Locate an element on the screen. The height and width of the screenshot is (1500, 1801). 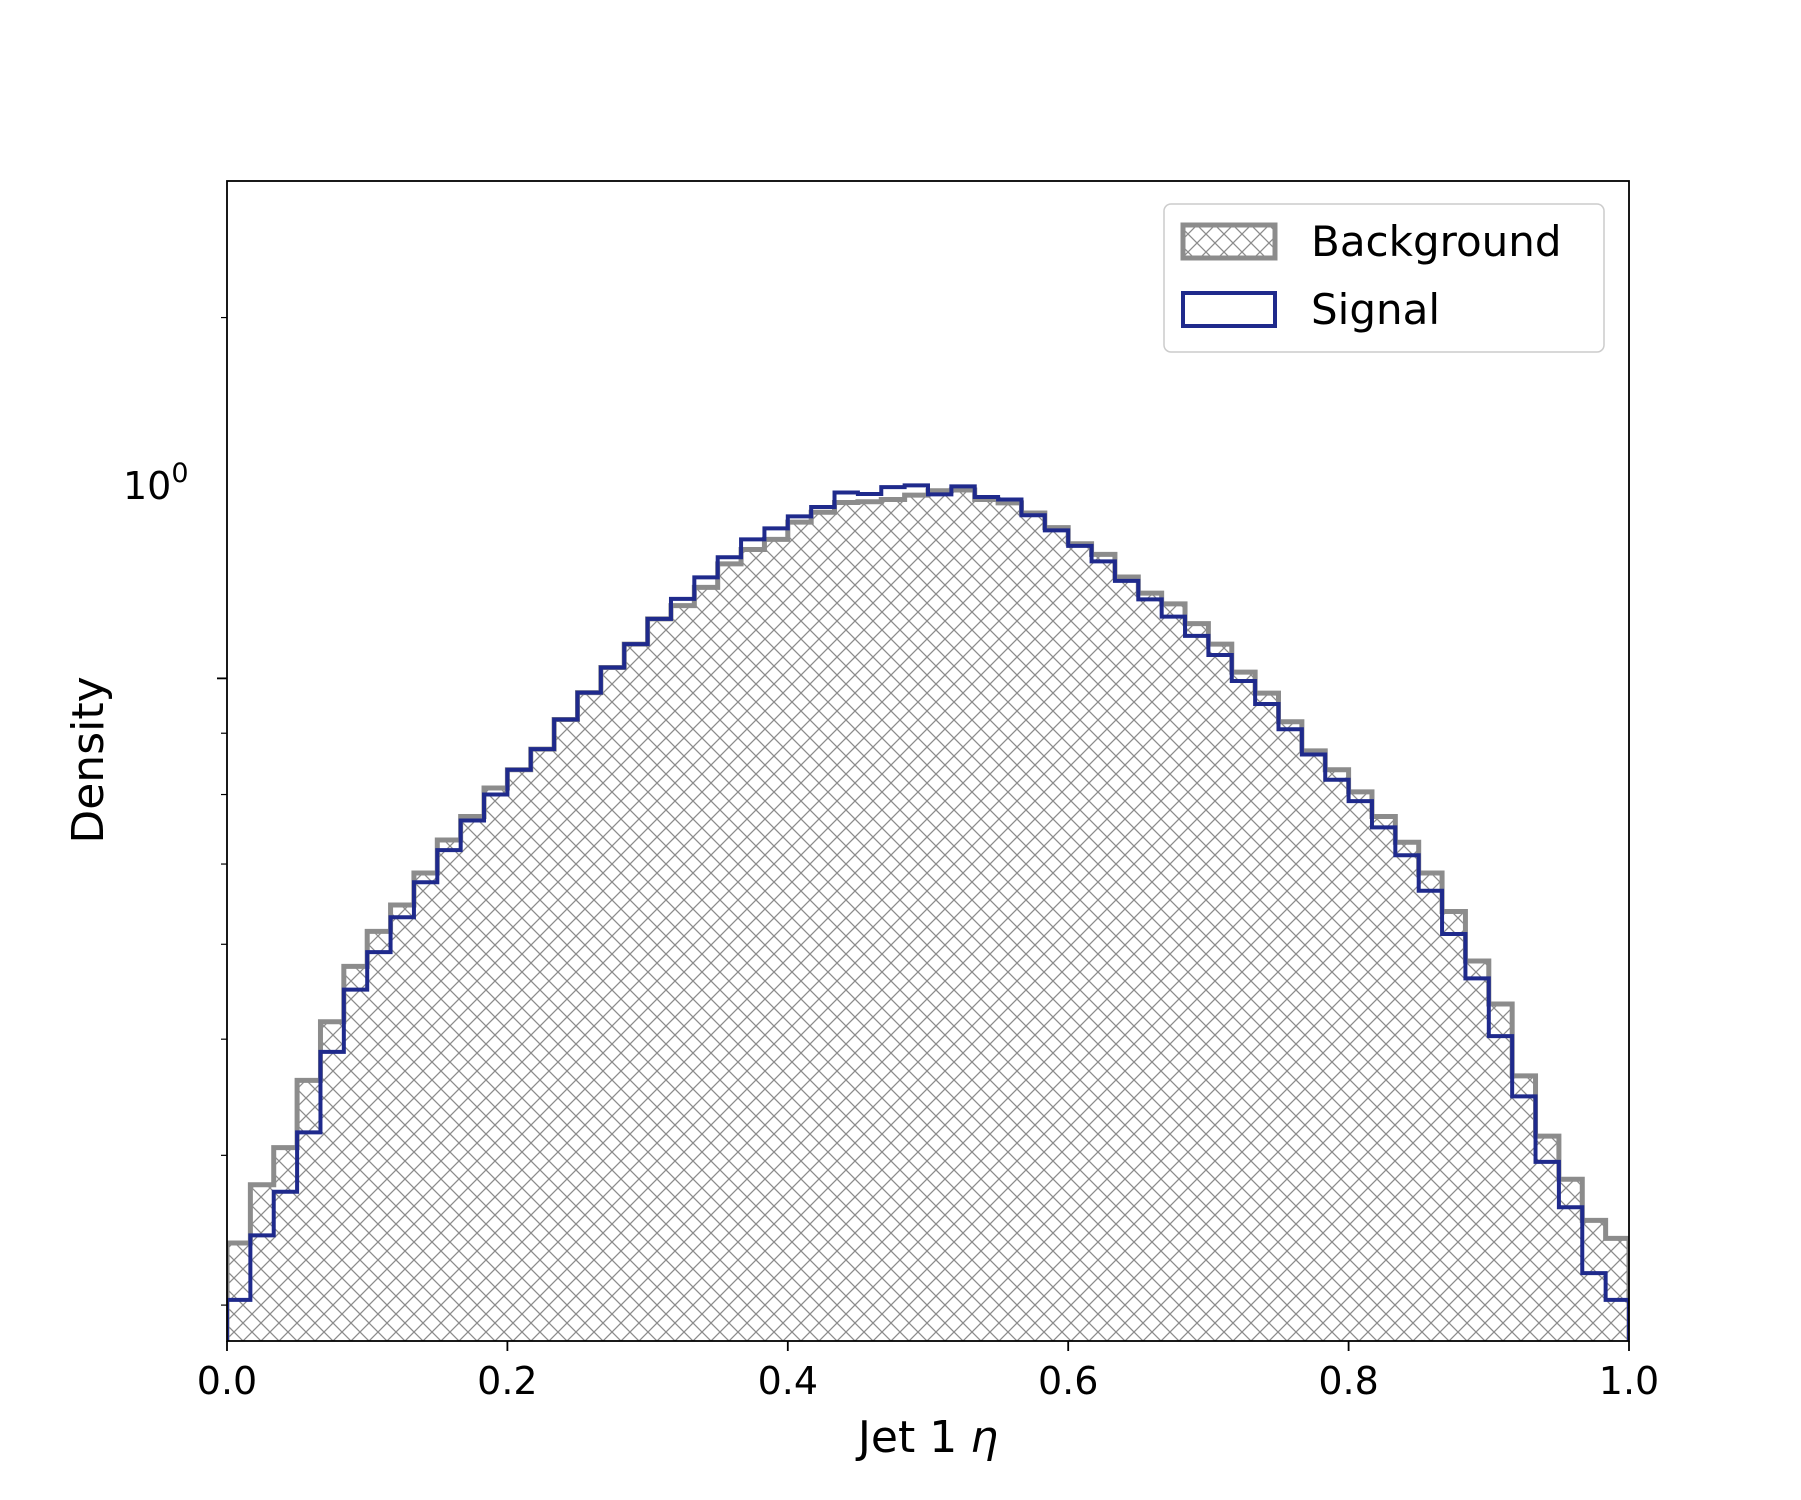
x-axis-label-text: Jet 1 is located at coordinates (906, 1437).